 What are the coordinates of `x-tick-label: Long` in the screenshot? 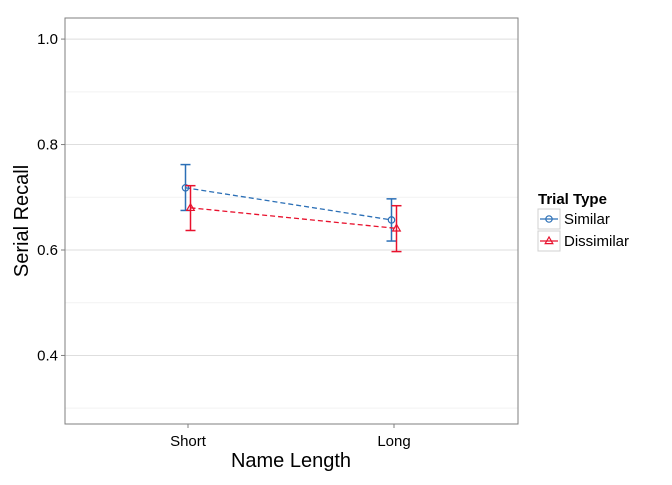 It's located at (393, 441).